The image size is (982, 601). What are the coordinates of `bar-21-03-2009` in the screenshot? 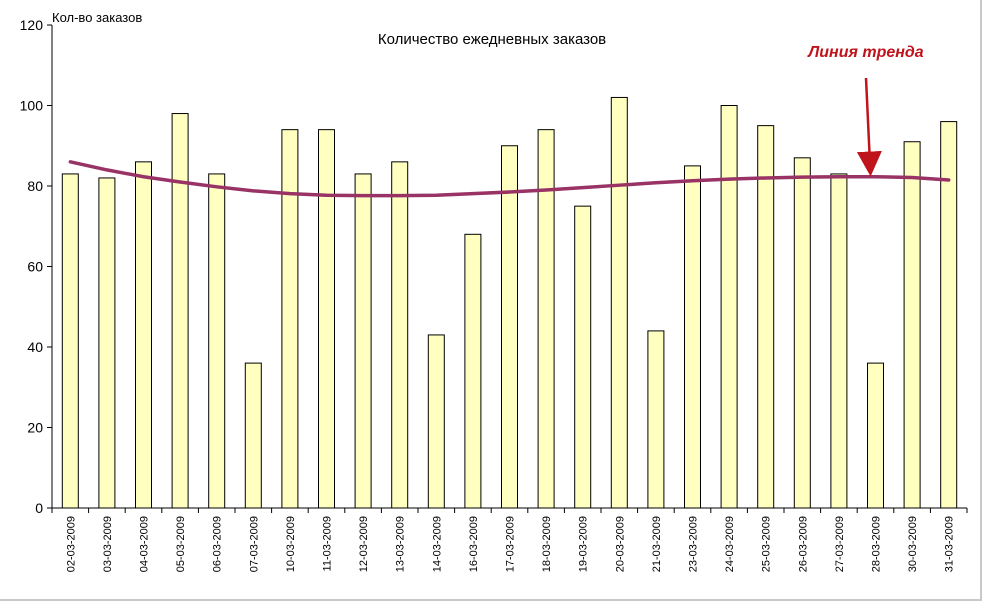 It's located at (656, 419).